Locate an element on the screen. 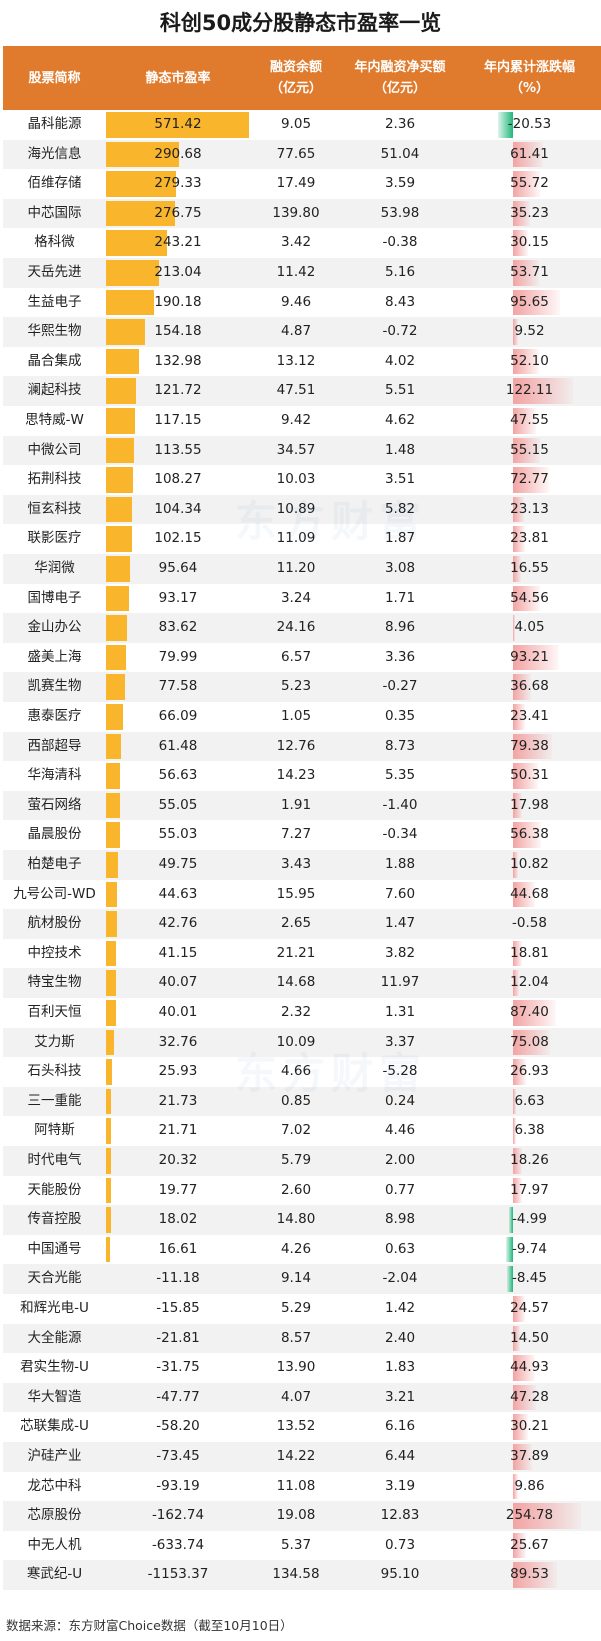  table-row: 华海清科 56.63 14.23 5.35 50.31 is located at coordinates (302, 776).